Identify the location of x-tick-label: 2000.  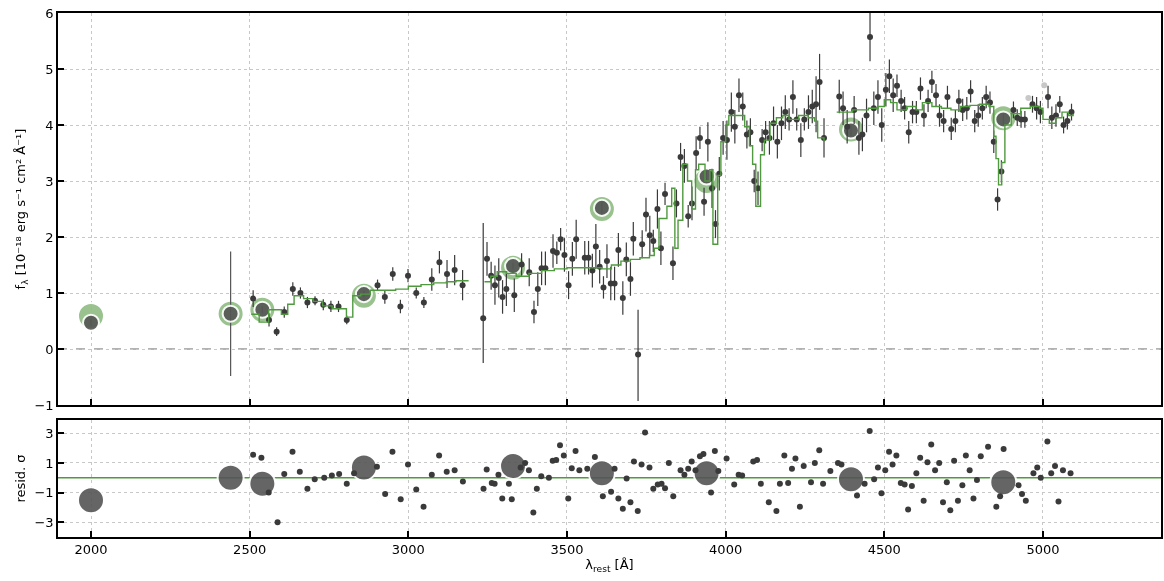
(91, 550).